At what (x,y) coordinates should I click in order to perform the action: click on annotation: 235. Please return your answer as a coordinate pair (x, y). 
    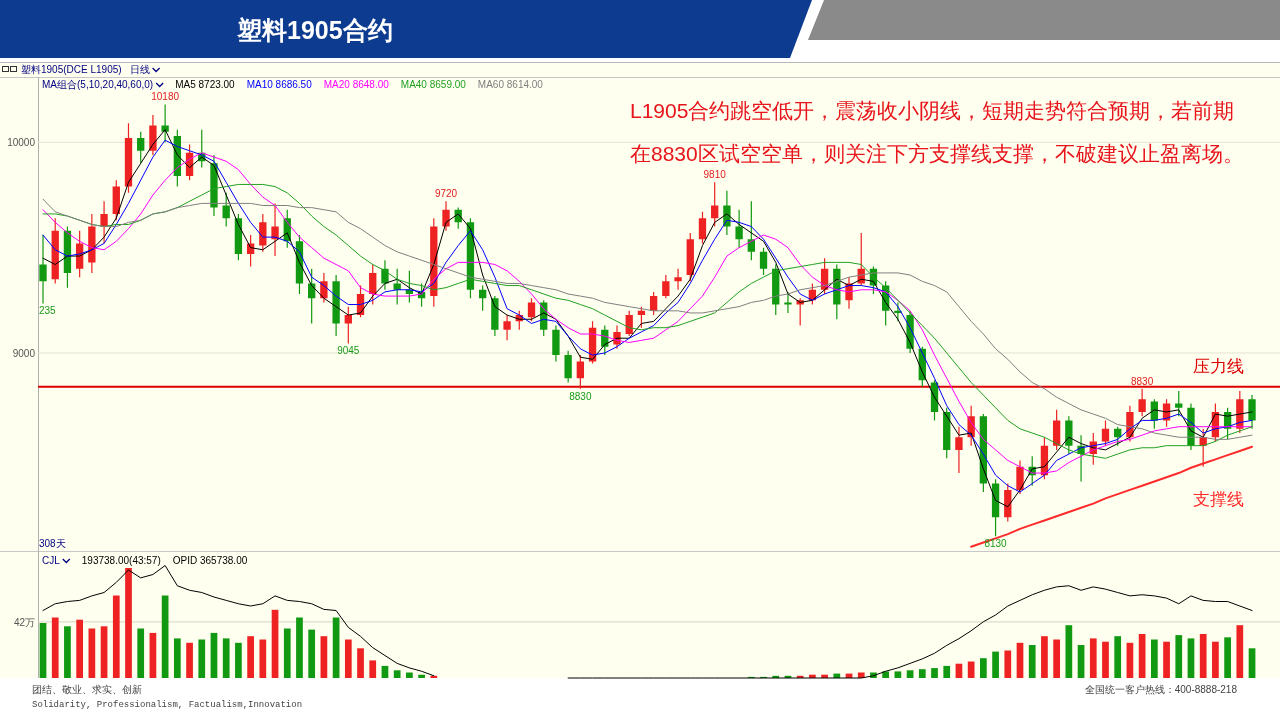
    Looking at the image, I should click on (48, 311).